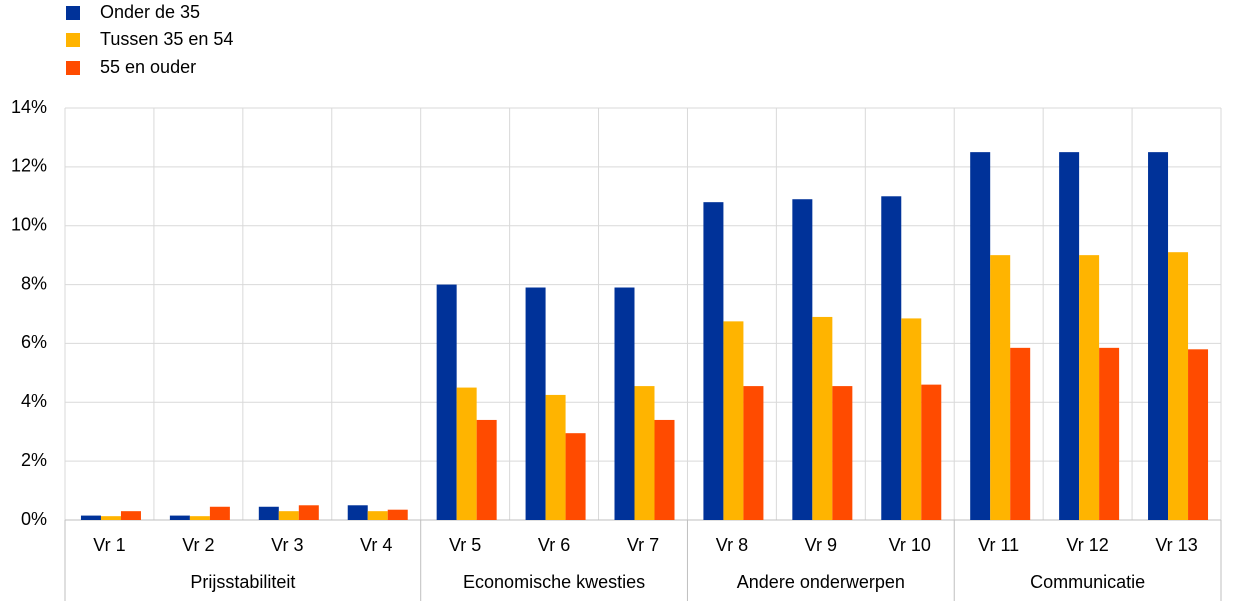 The image size is (1240, 601). I want to click on y-tick-label: 6%, so click(34, 342).